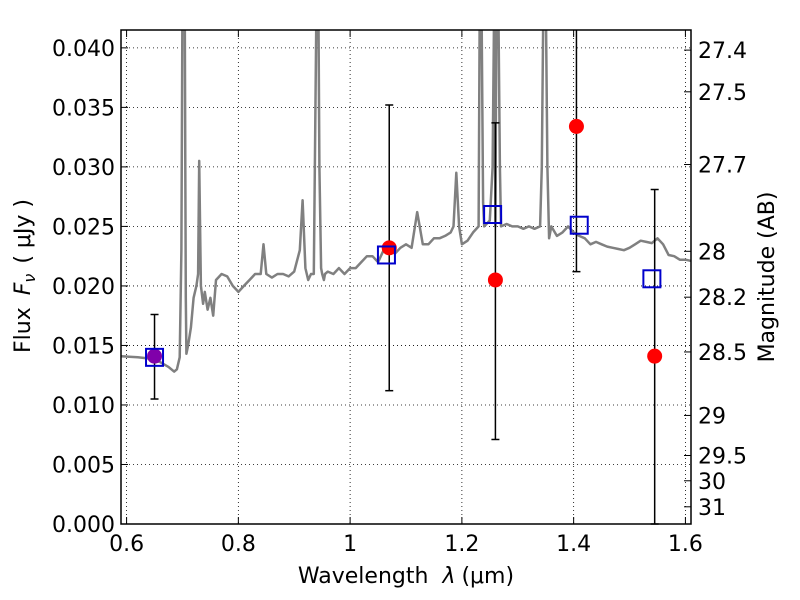 Image resolution: width=800 pixels, height=600 pixels. I want to click on x-tick-label: 1.6, so click(685, 544).